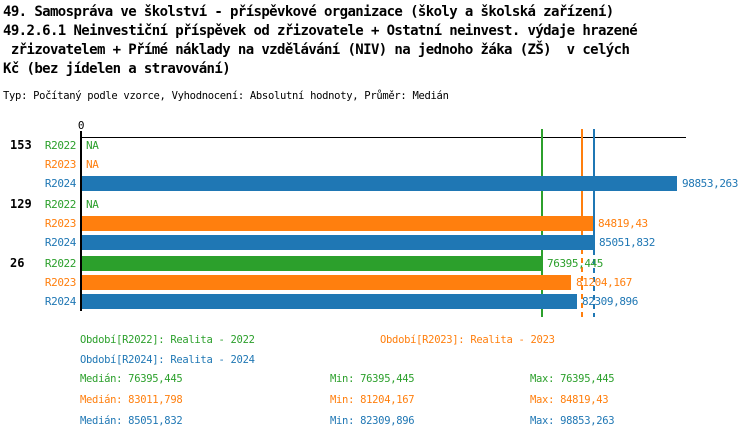 This screenshot has height=436, width=750. I want to click on stat-max: Max: 76395,445, so click(572, 379).